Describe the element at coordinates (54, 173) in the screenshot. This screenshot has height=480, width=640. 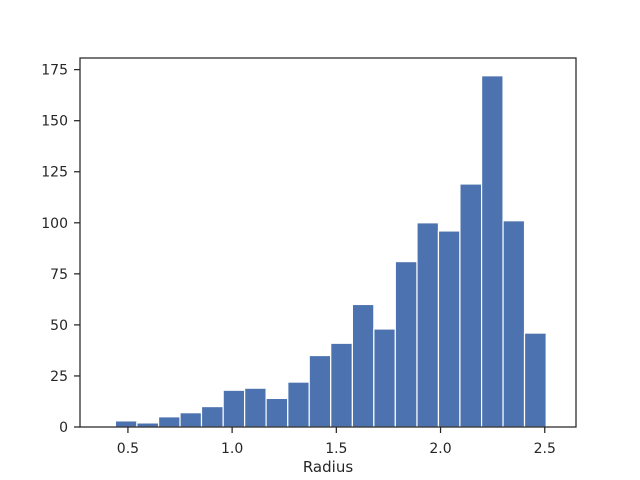
I see `y-tick-label: 125` at that location.